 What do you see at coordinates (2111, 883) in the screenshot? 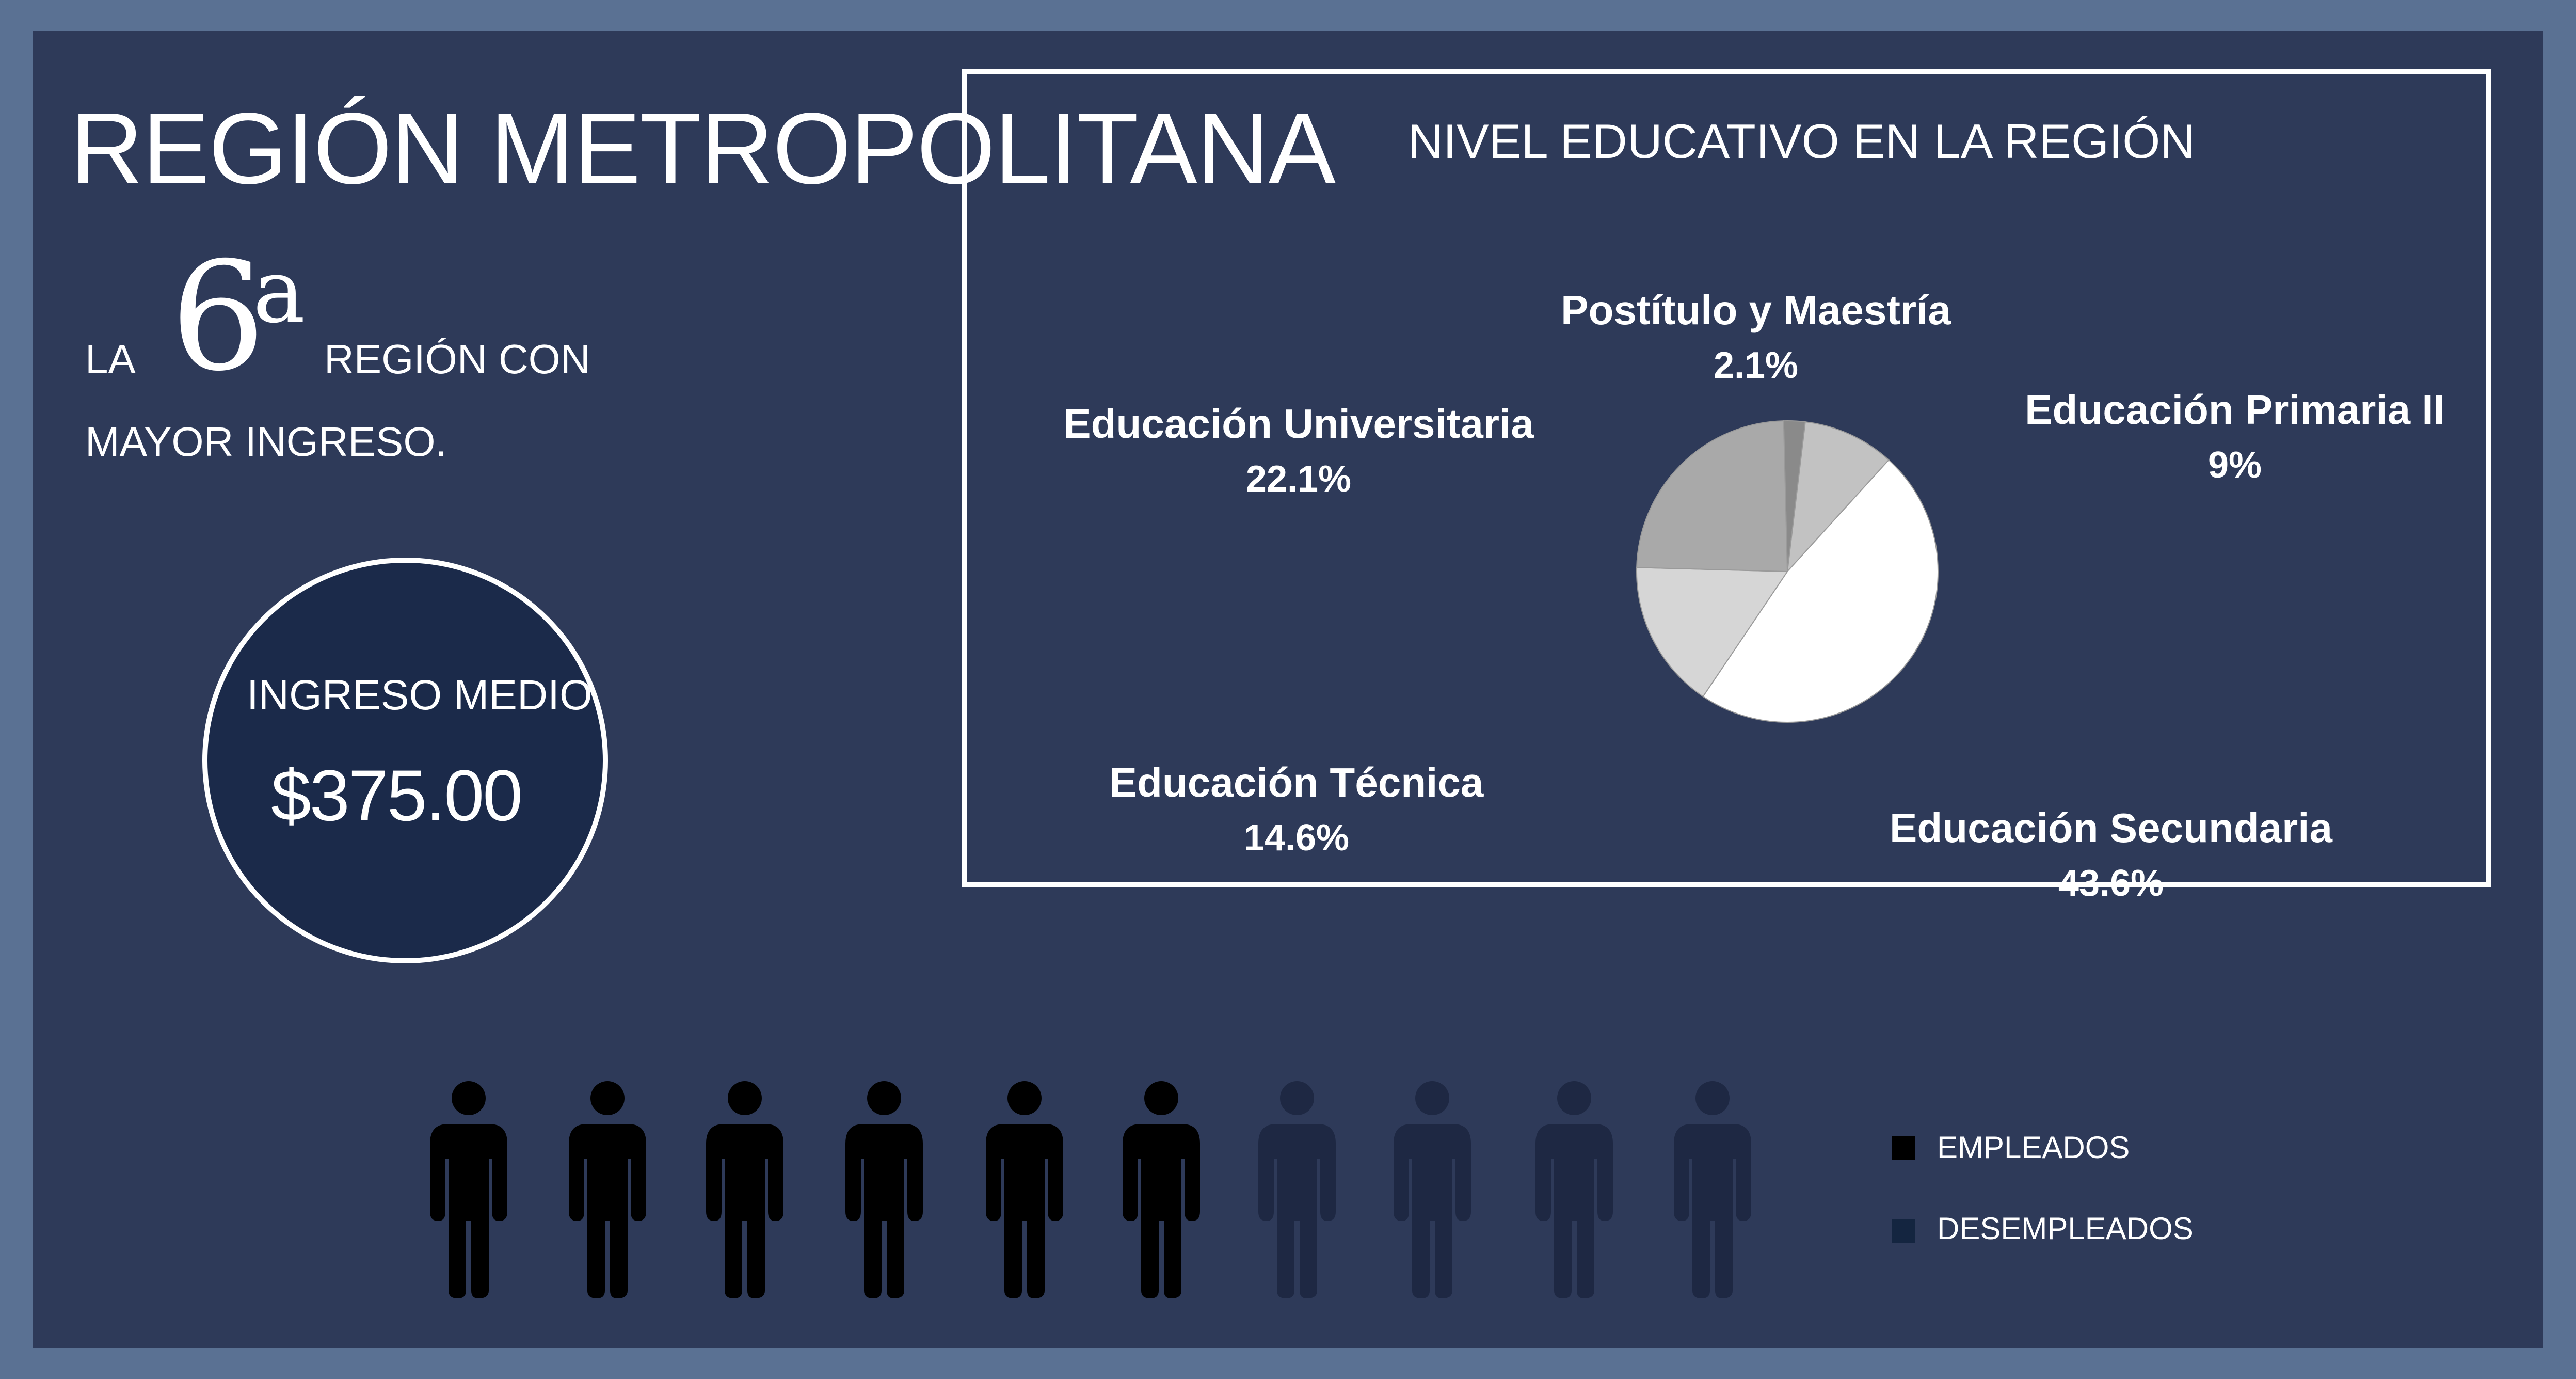
I see `pie-slice-value: 43.6%` at bounding box center [2111, 883].